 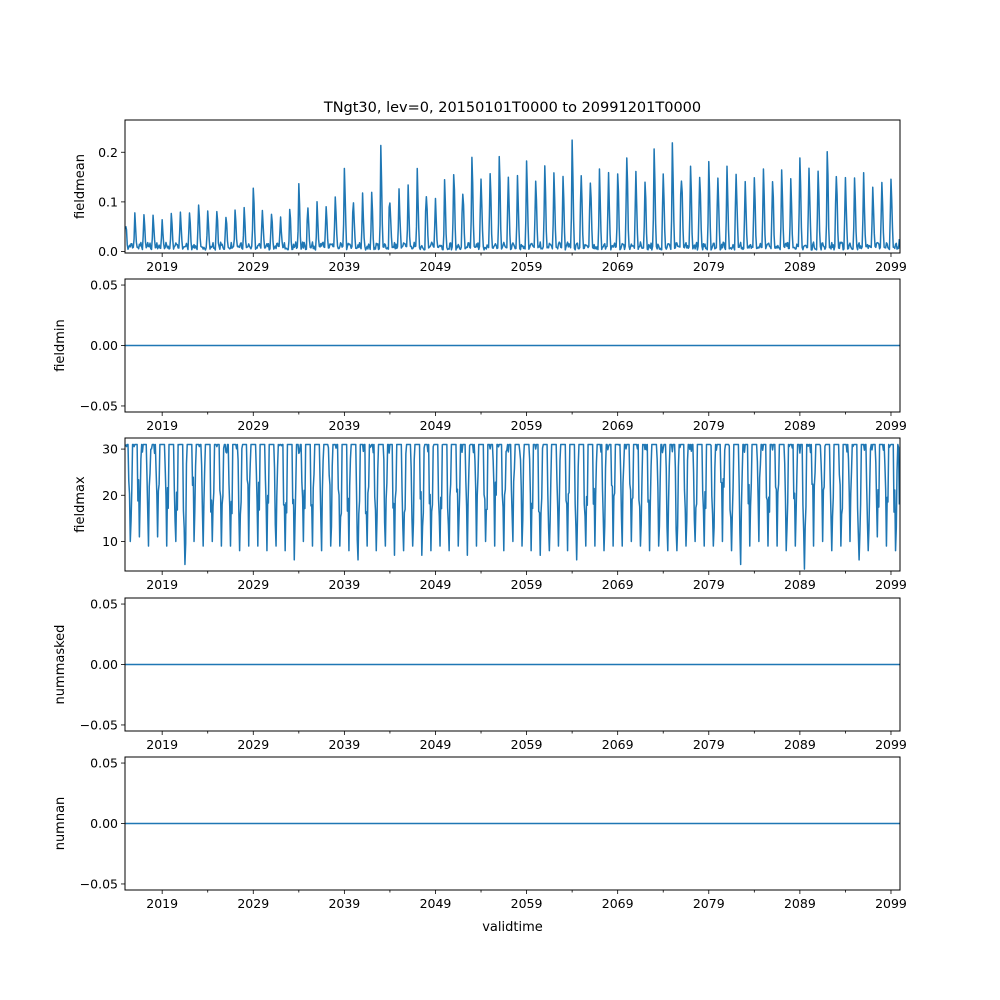 I want to click on y-tick-label: 0.2, so click(x=108, y=152).